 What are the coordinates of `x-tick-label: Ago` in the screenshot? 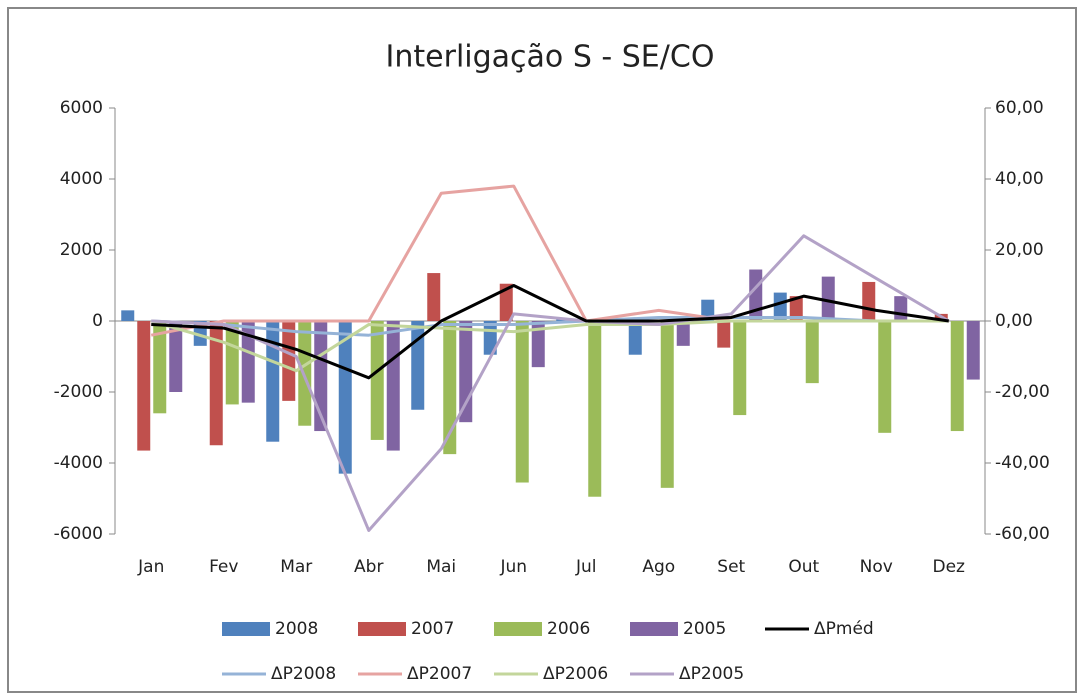 It's located at (658, 567).